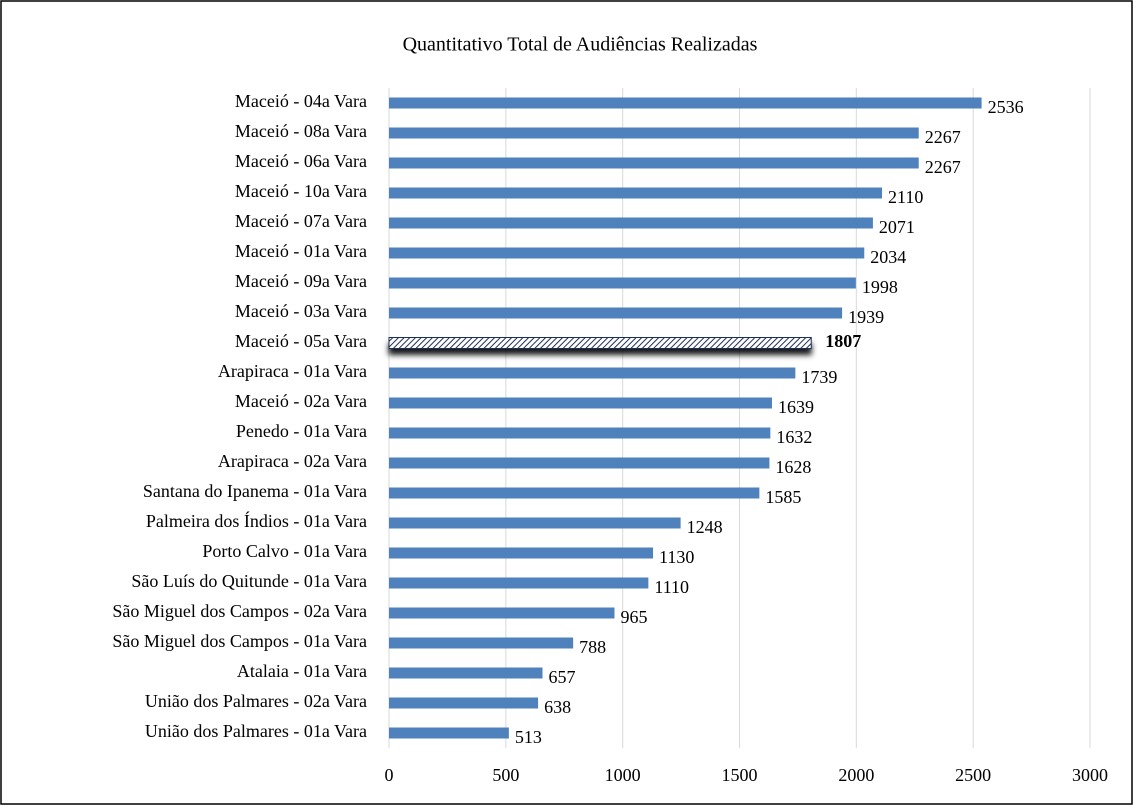 This screenshot has height=805, width=1133. I want to click on x-tick-label: 2500, so click(973, 775).